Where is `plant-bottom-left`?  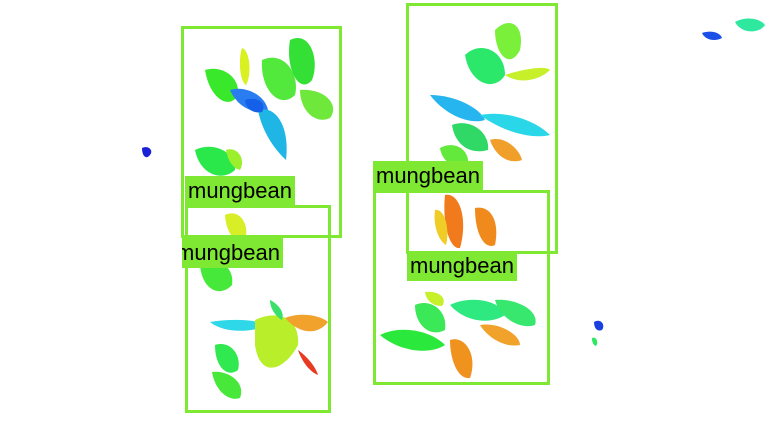 plant-bottom-left is located at coordinates (264, 306).